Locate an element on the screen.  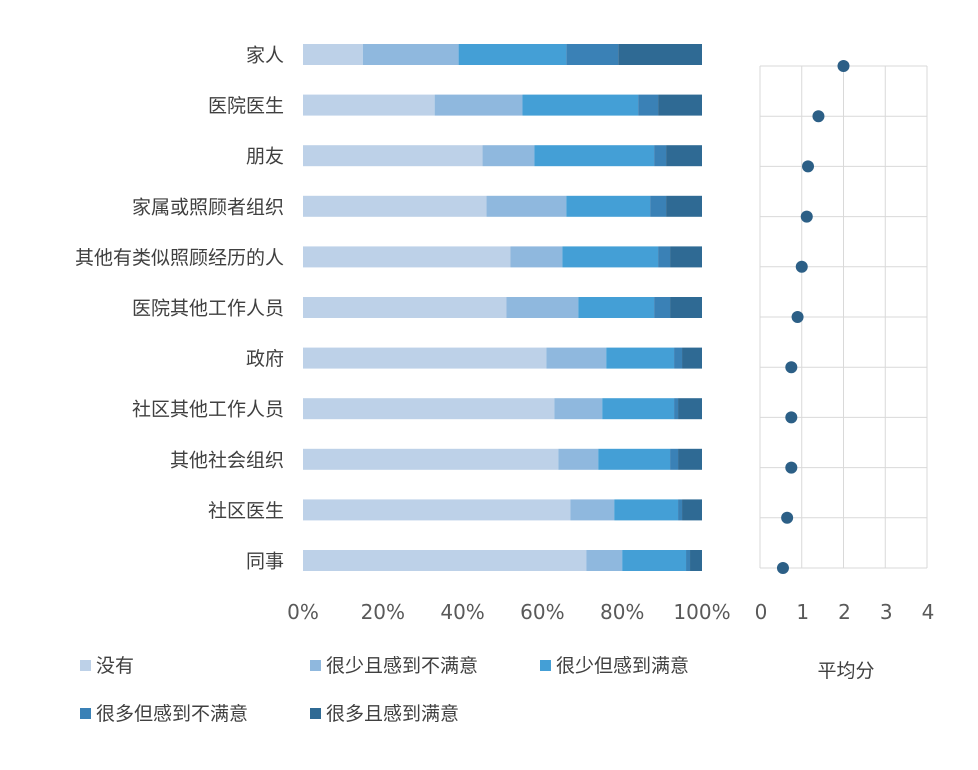
dot-plot-x-label: 平均分 is located at coordinates (845, 671).